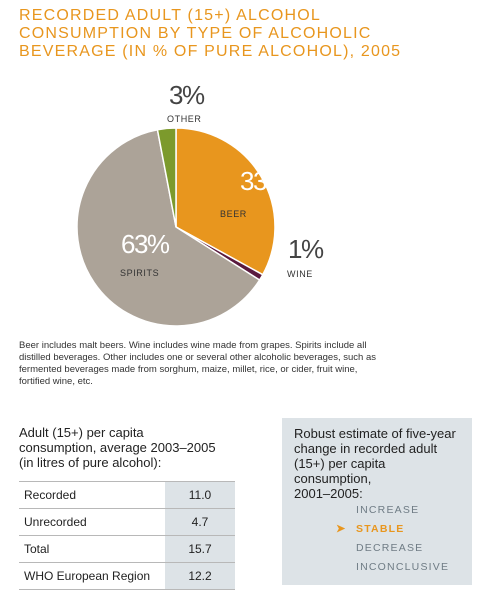 The image size is (485, 592). I want to click on chart-title-line: BEVERAGE (IN % OF PURE ALCOHOL), 2005, so click(210, 51).